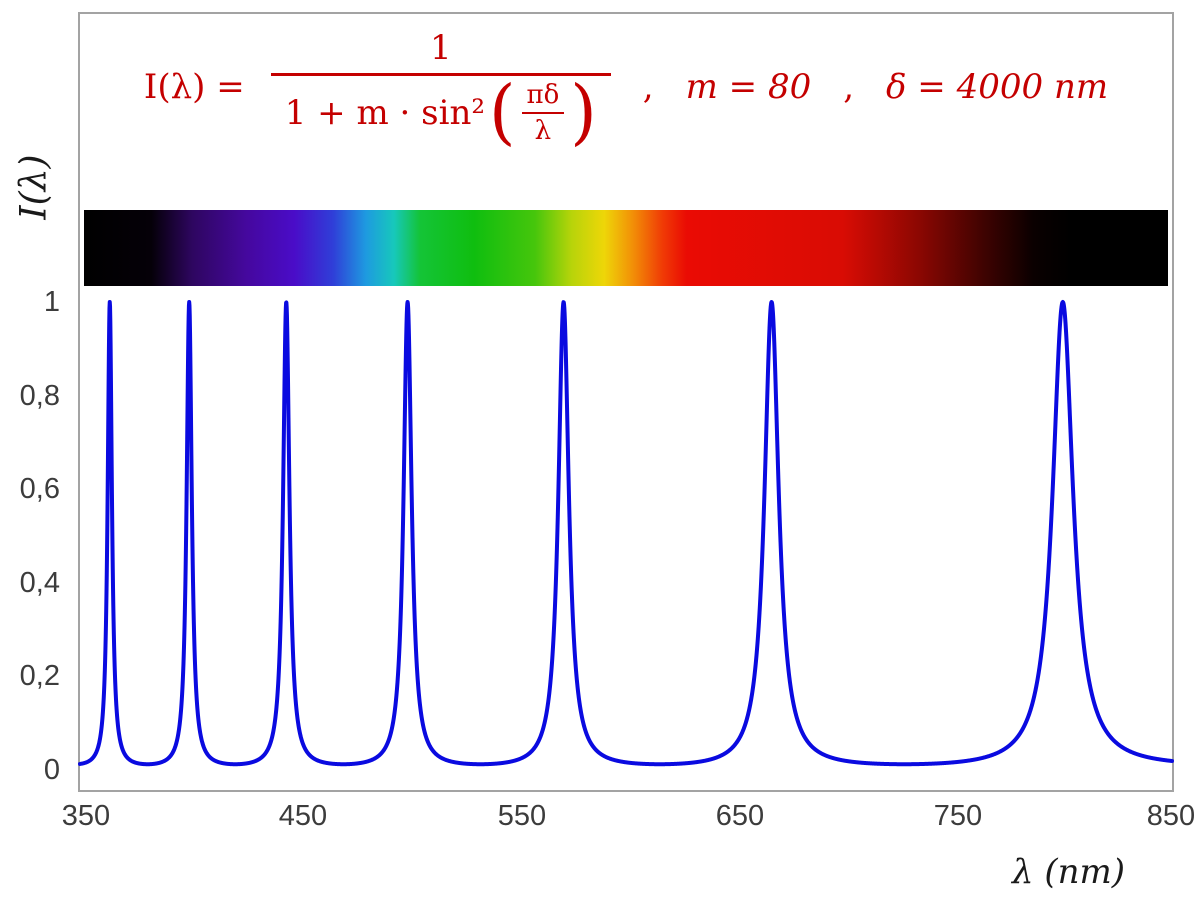 This screenshot has width=1200, height=924. Describe the element at coordinates (958, 816) in the screenshot. I see `x-tick-label: 750` at that location.